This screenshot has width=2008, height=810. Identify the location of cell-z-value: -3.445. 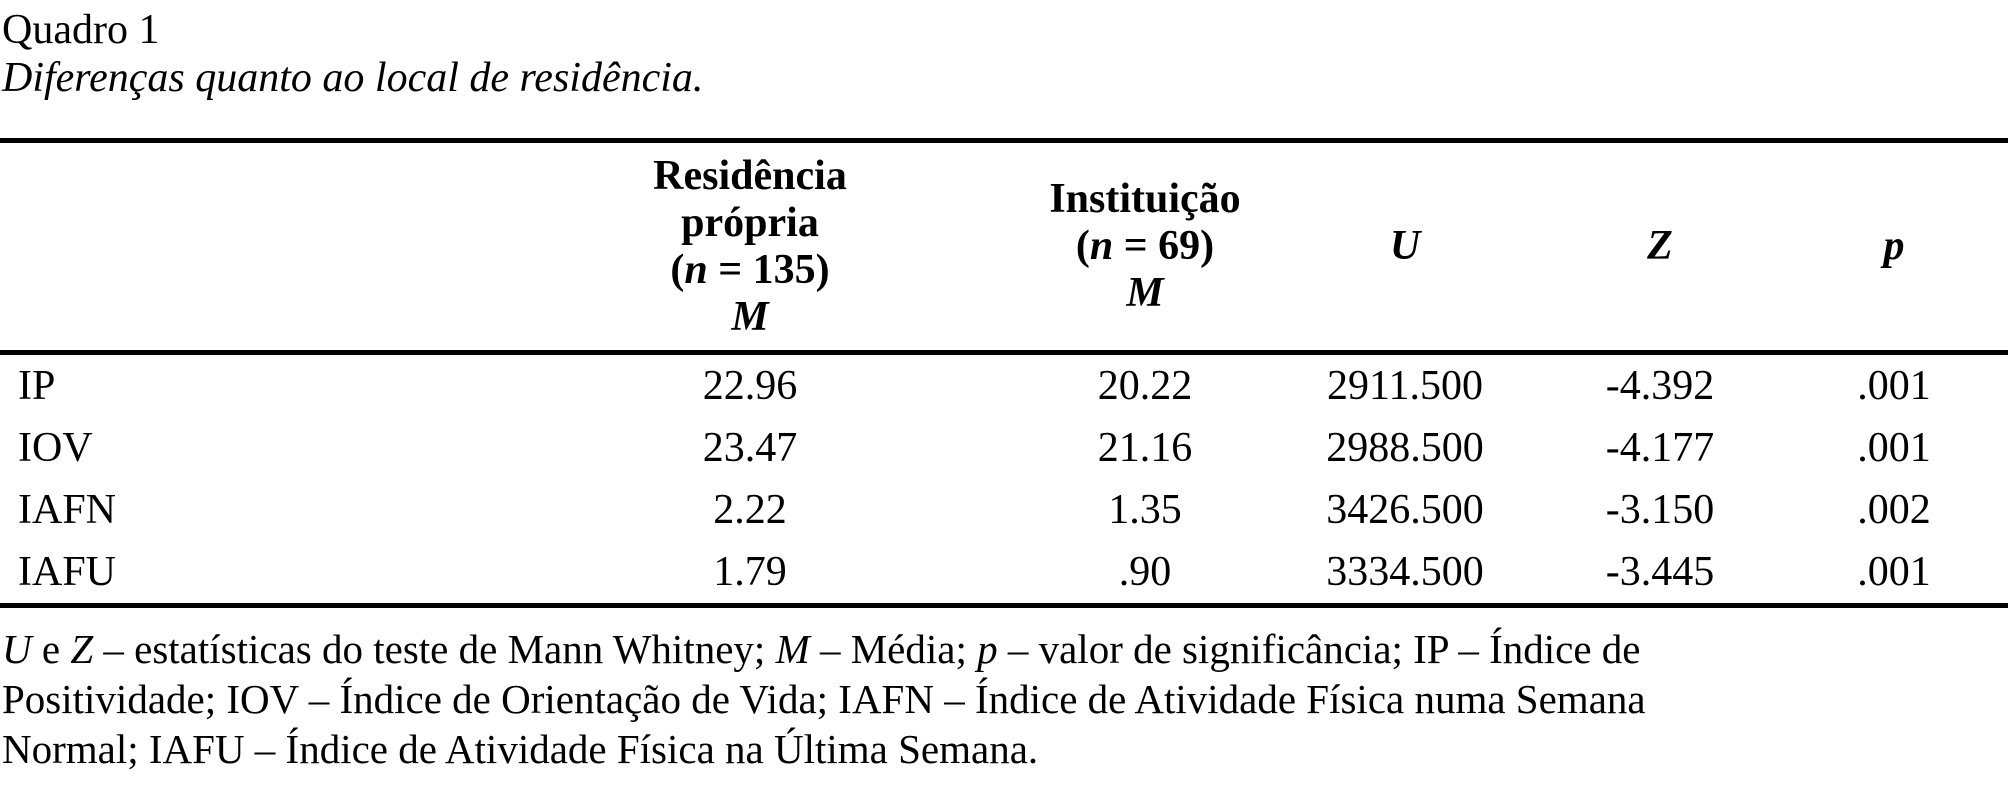
(1660, 574).